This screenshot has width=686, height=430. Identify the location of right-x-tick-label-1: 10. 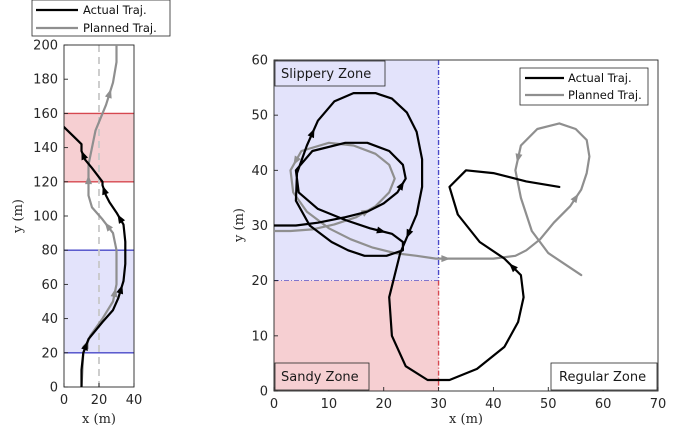
(329, 404).